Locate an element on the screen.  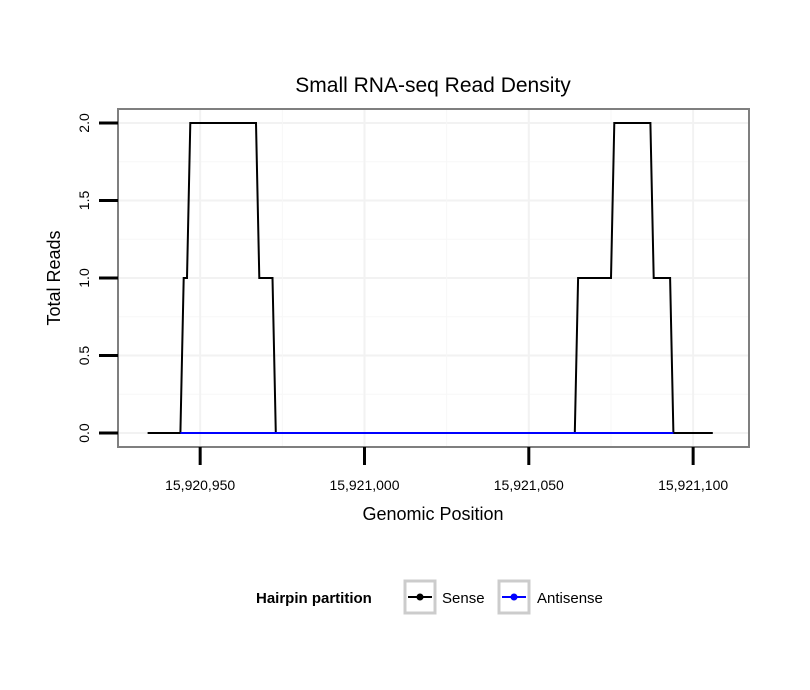
x-tick-label: 15,921,100 is located at coordinates (693, 485).